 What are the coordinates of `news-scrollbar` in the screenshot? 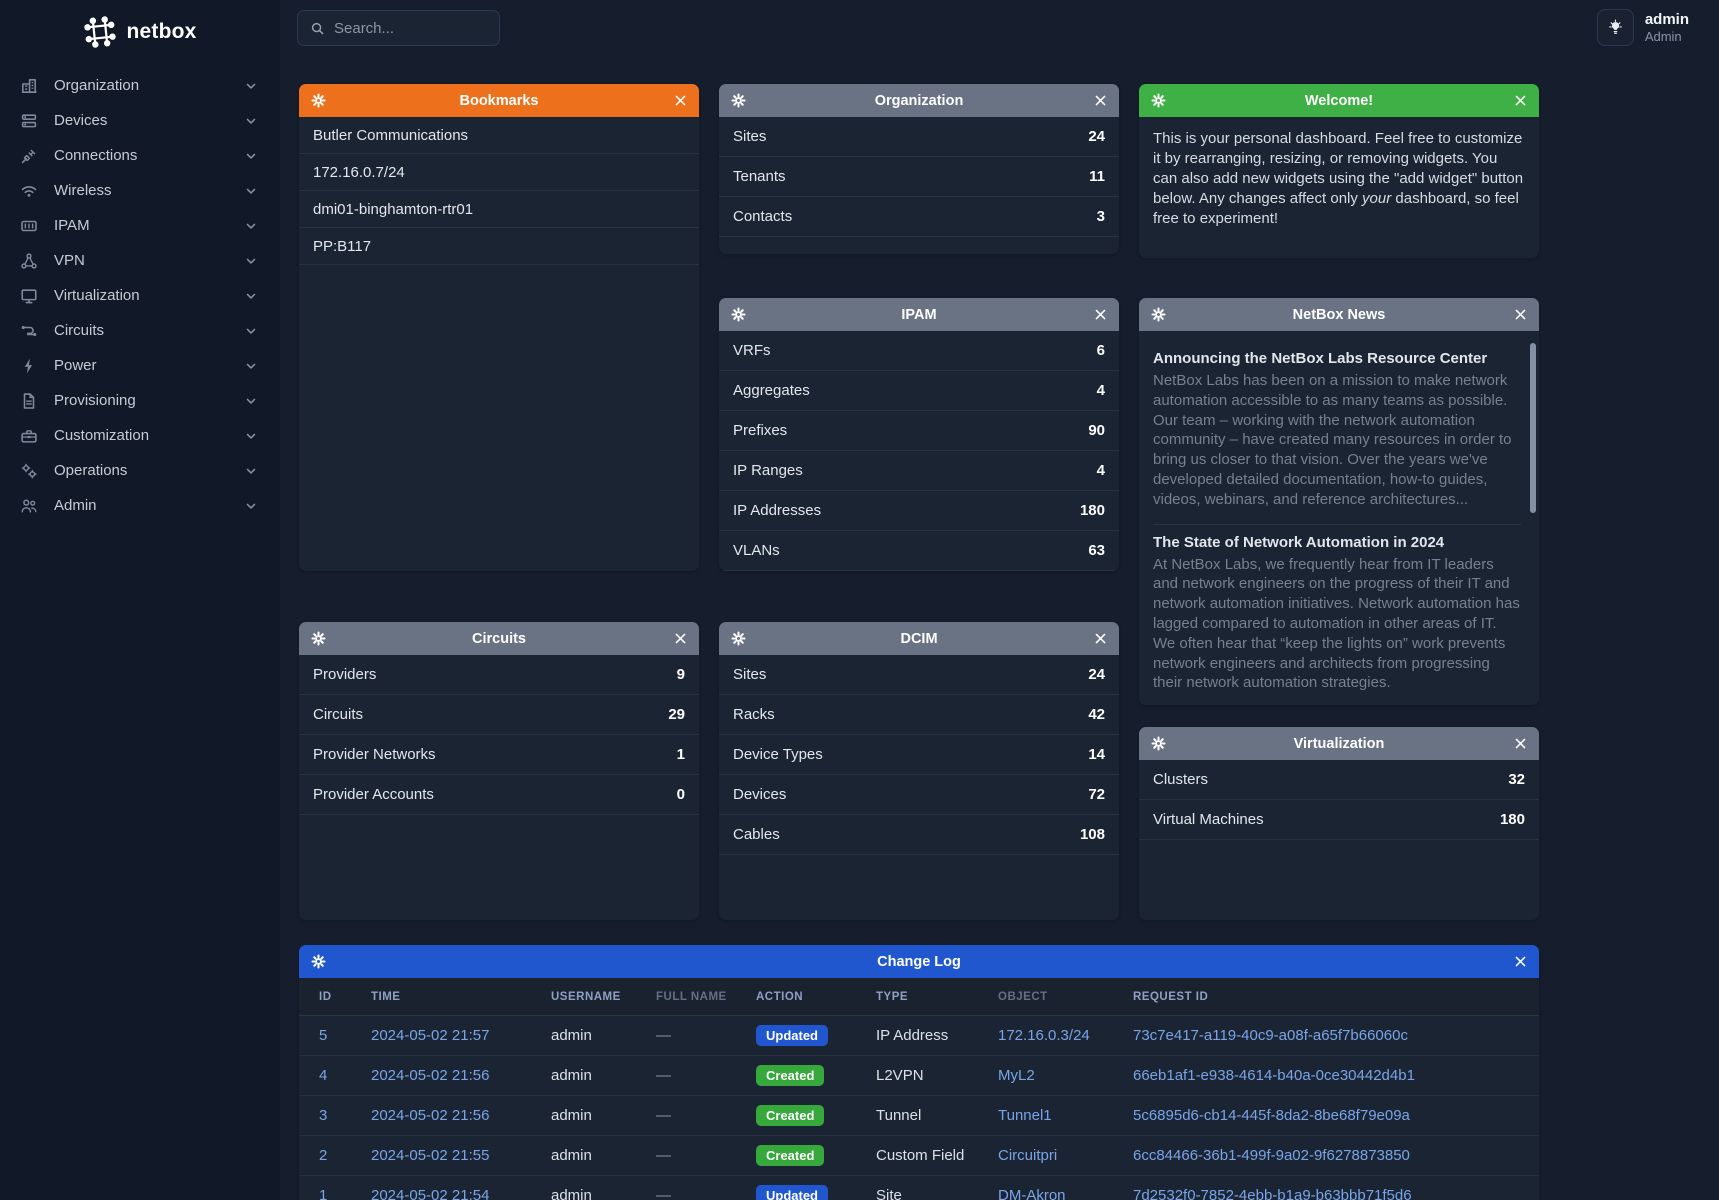 It's located at (1533, 428).